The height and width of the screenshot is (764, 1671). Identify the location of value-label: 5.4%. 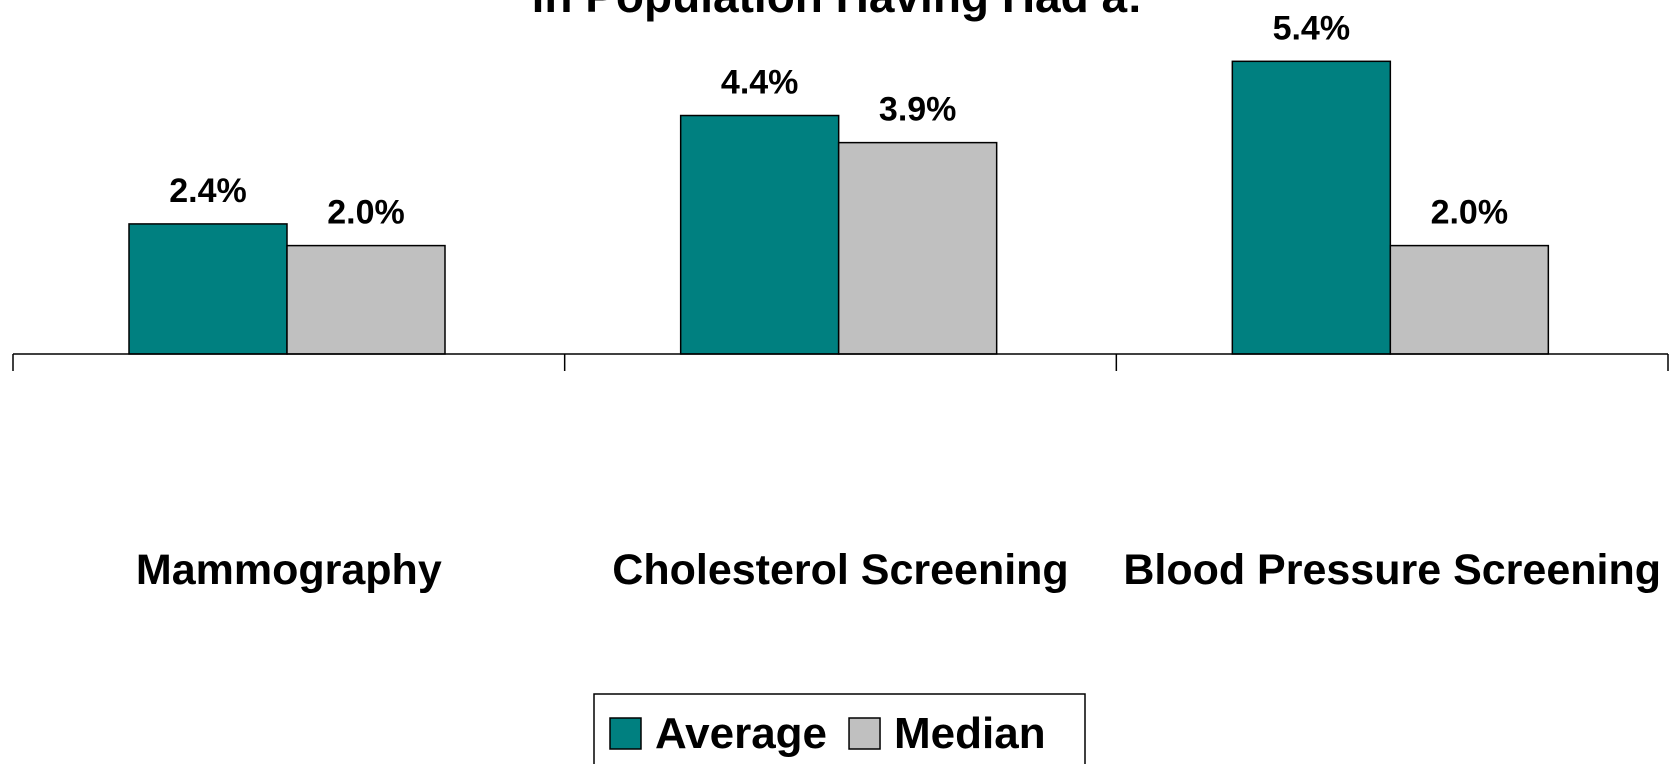
(1312, 28).